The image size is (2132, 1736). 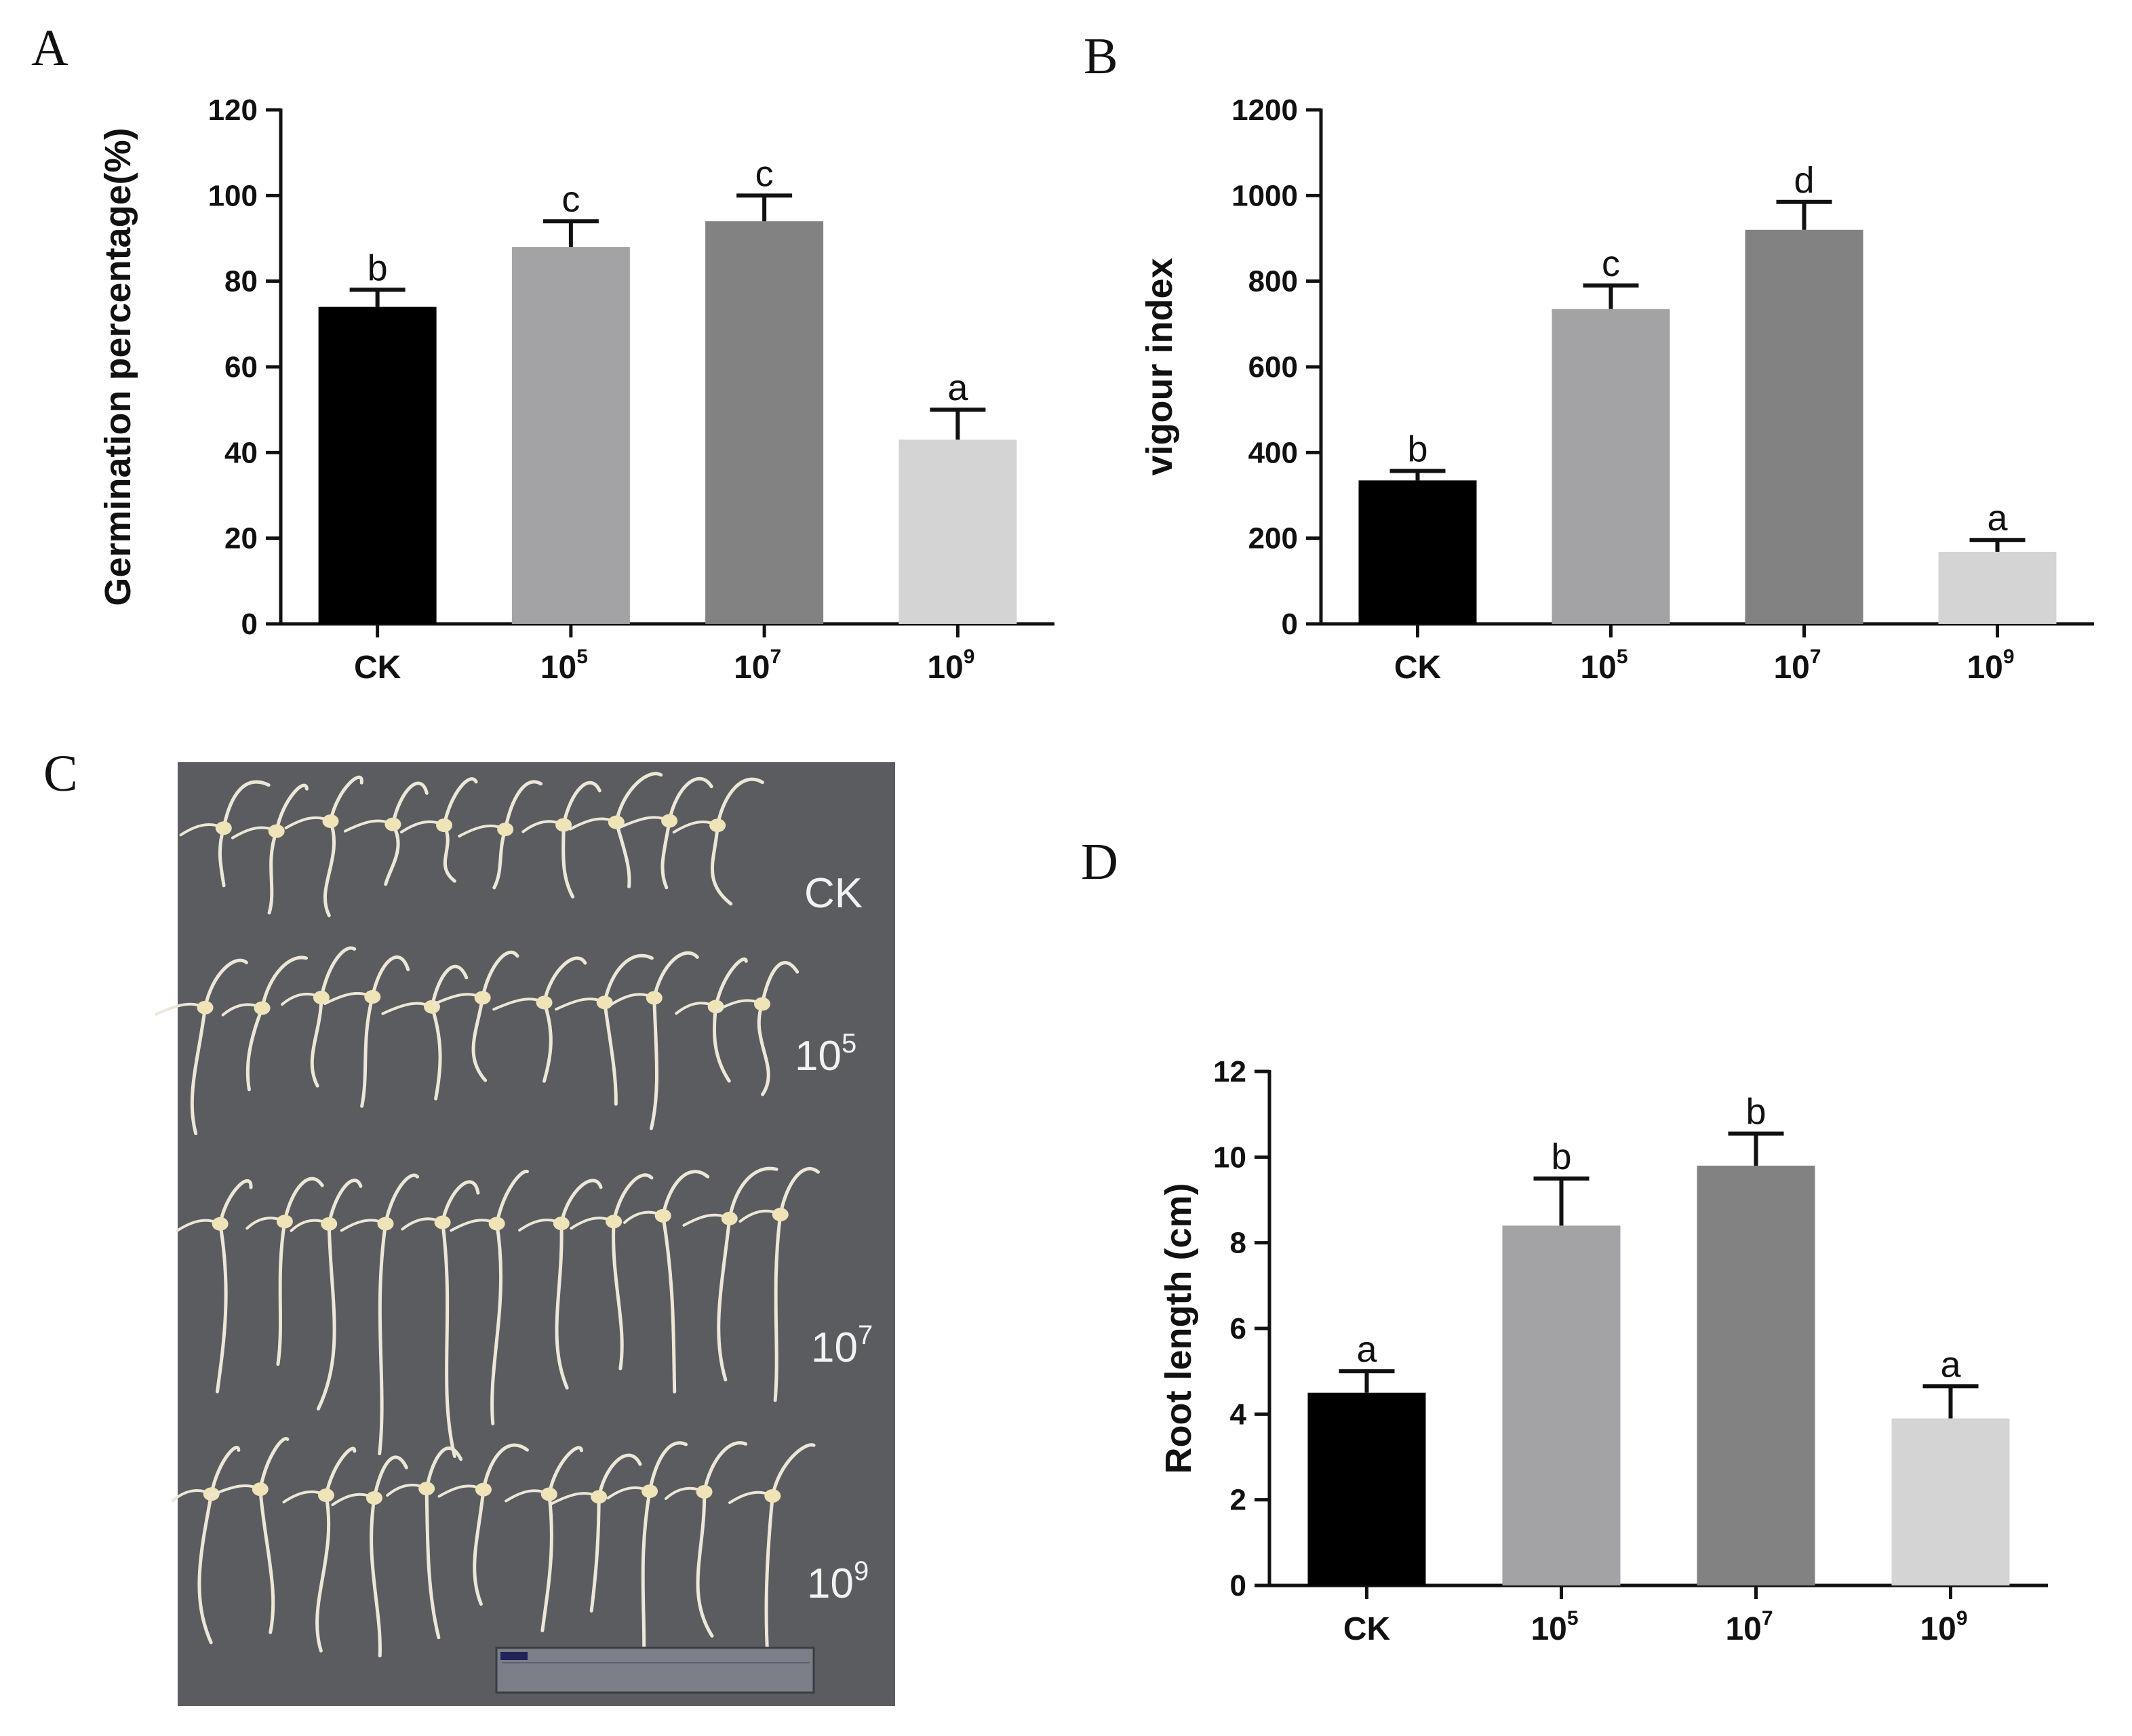 What do you see at coordinates (1179, 1328) in the screenshot?
I see `y-axis-title: Root length (cm)` at bounding box center [1179, 1328].